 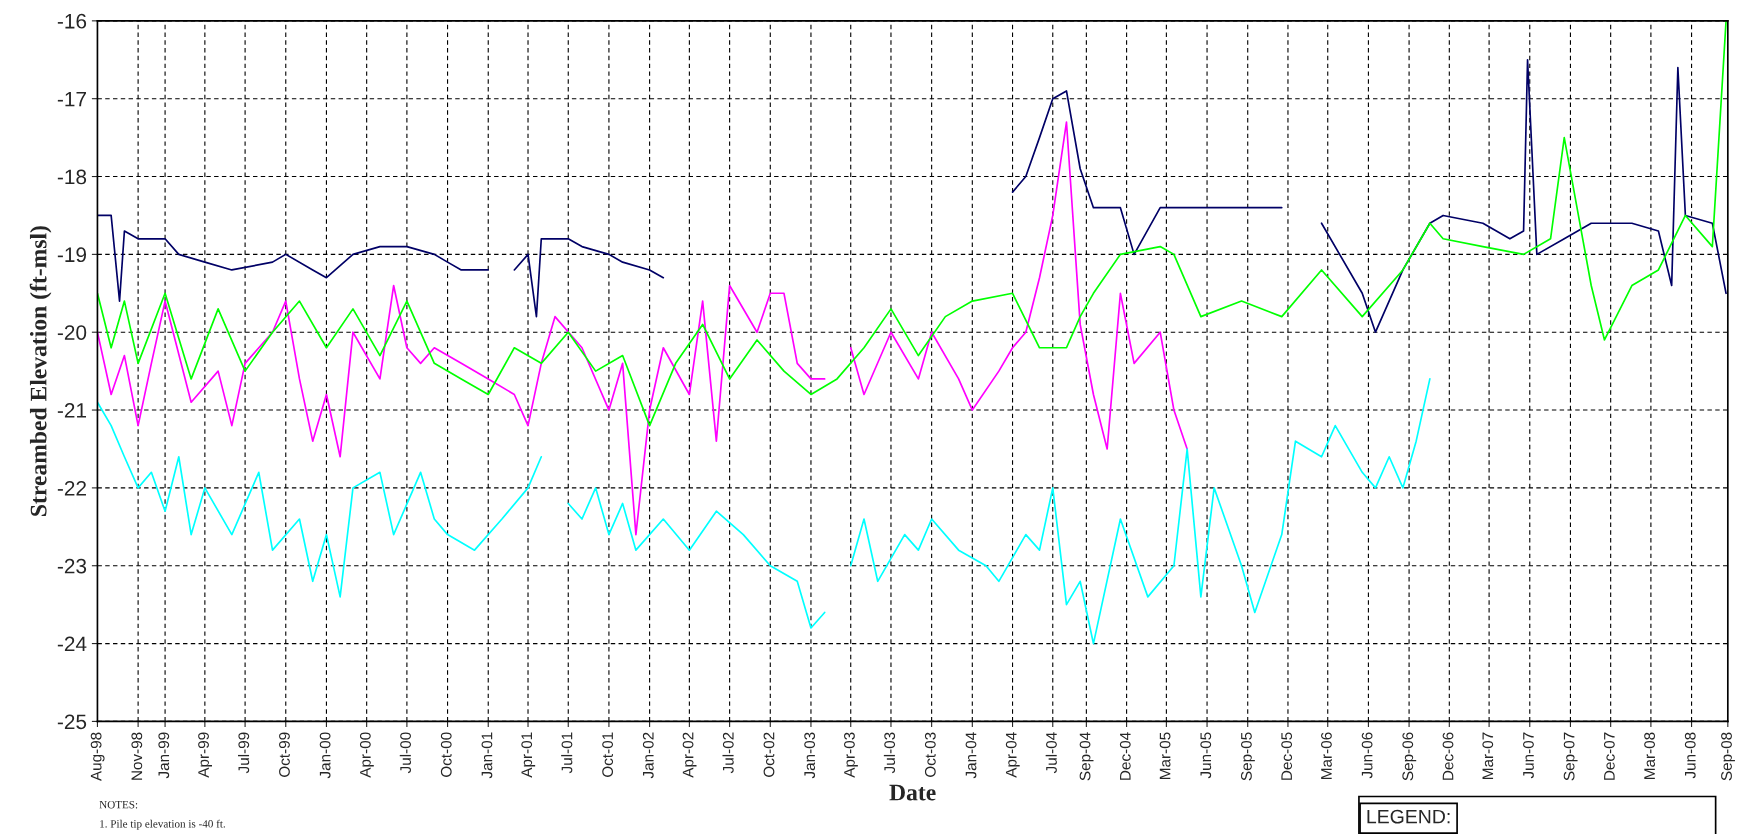 What do you see at coordinates (1570, 756) in the screenshot?
I see `x-tick-label: Sep-07` at bounding box center [1570, 756].